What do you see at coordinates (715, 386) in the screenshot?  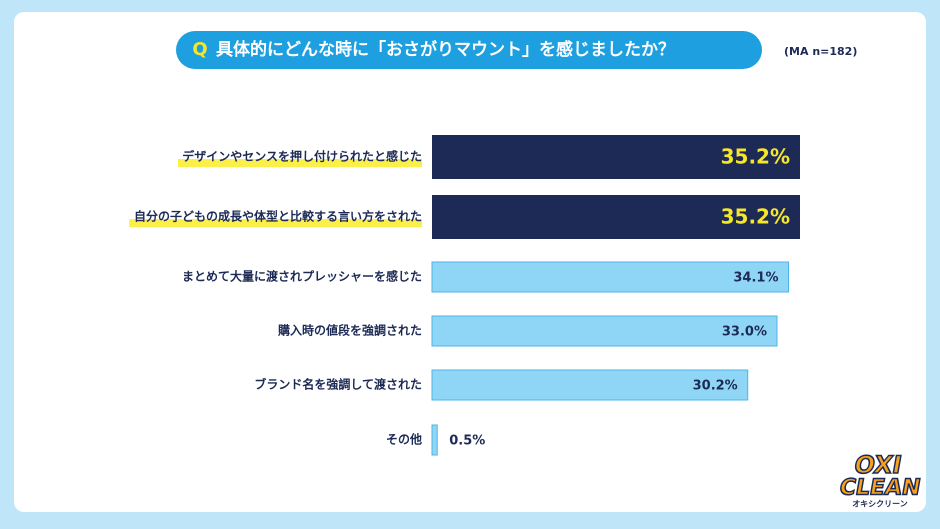 I see `value-label: 30.2%` at bounding box center [715, 386].